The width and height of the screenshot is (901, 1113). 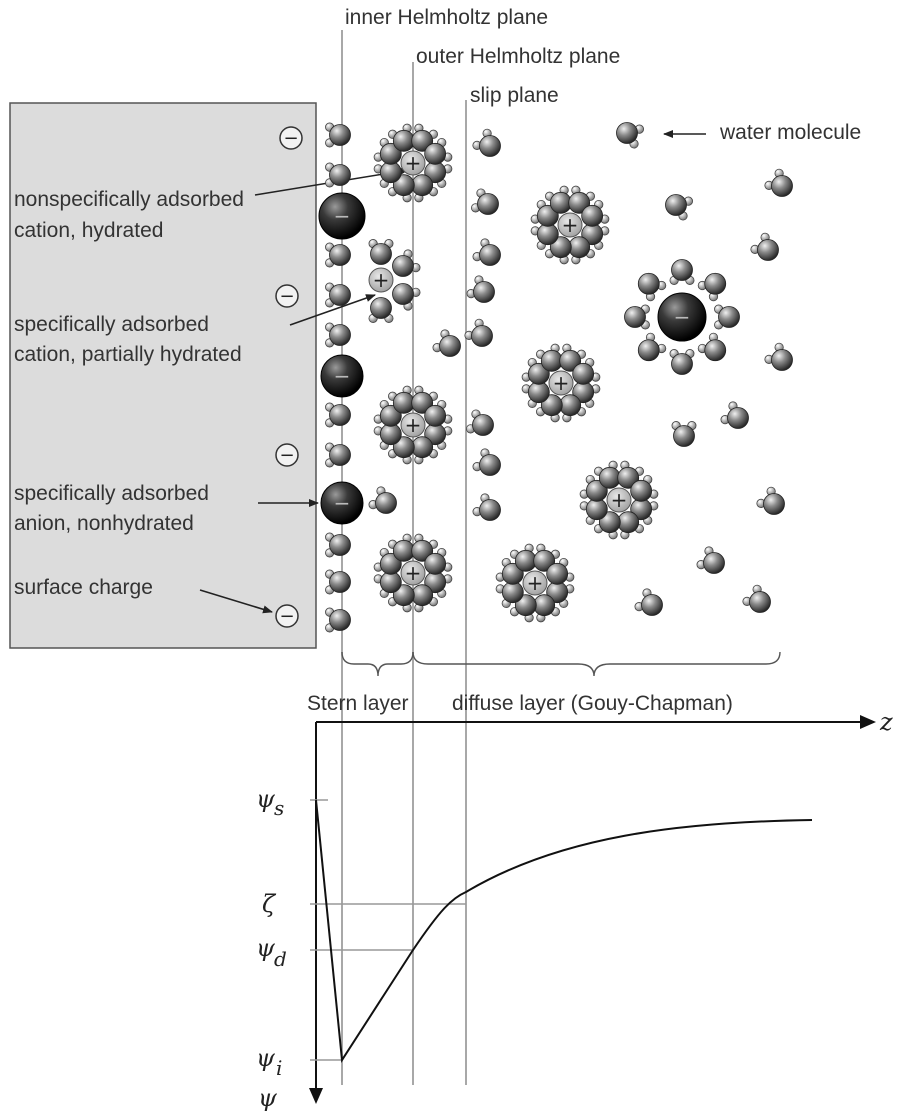 I want to click on z-axis-label: z, so click(x=886, y=722).